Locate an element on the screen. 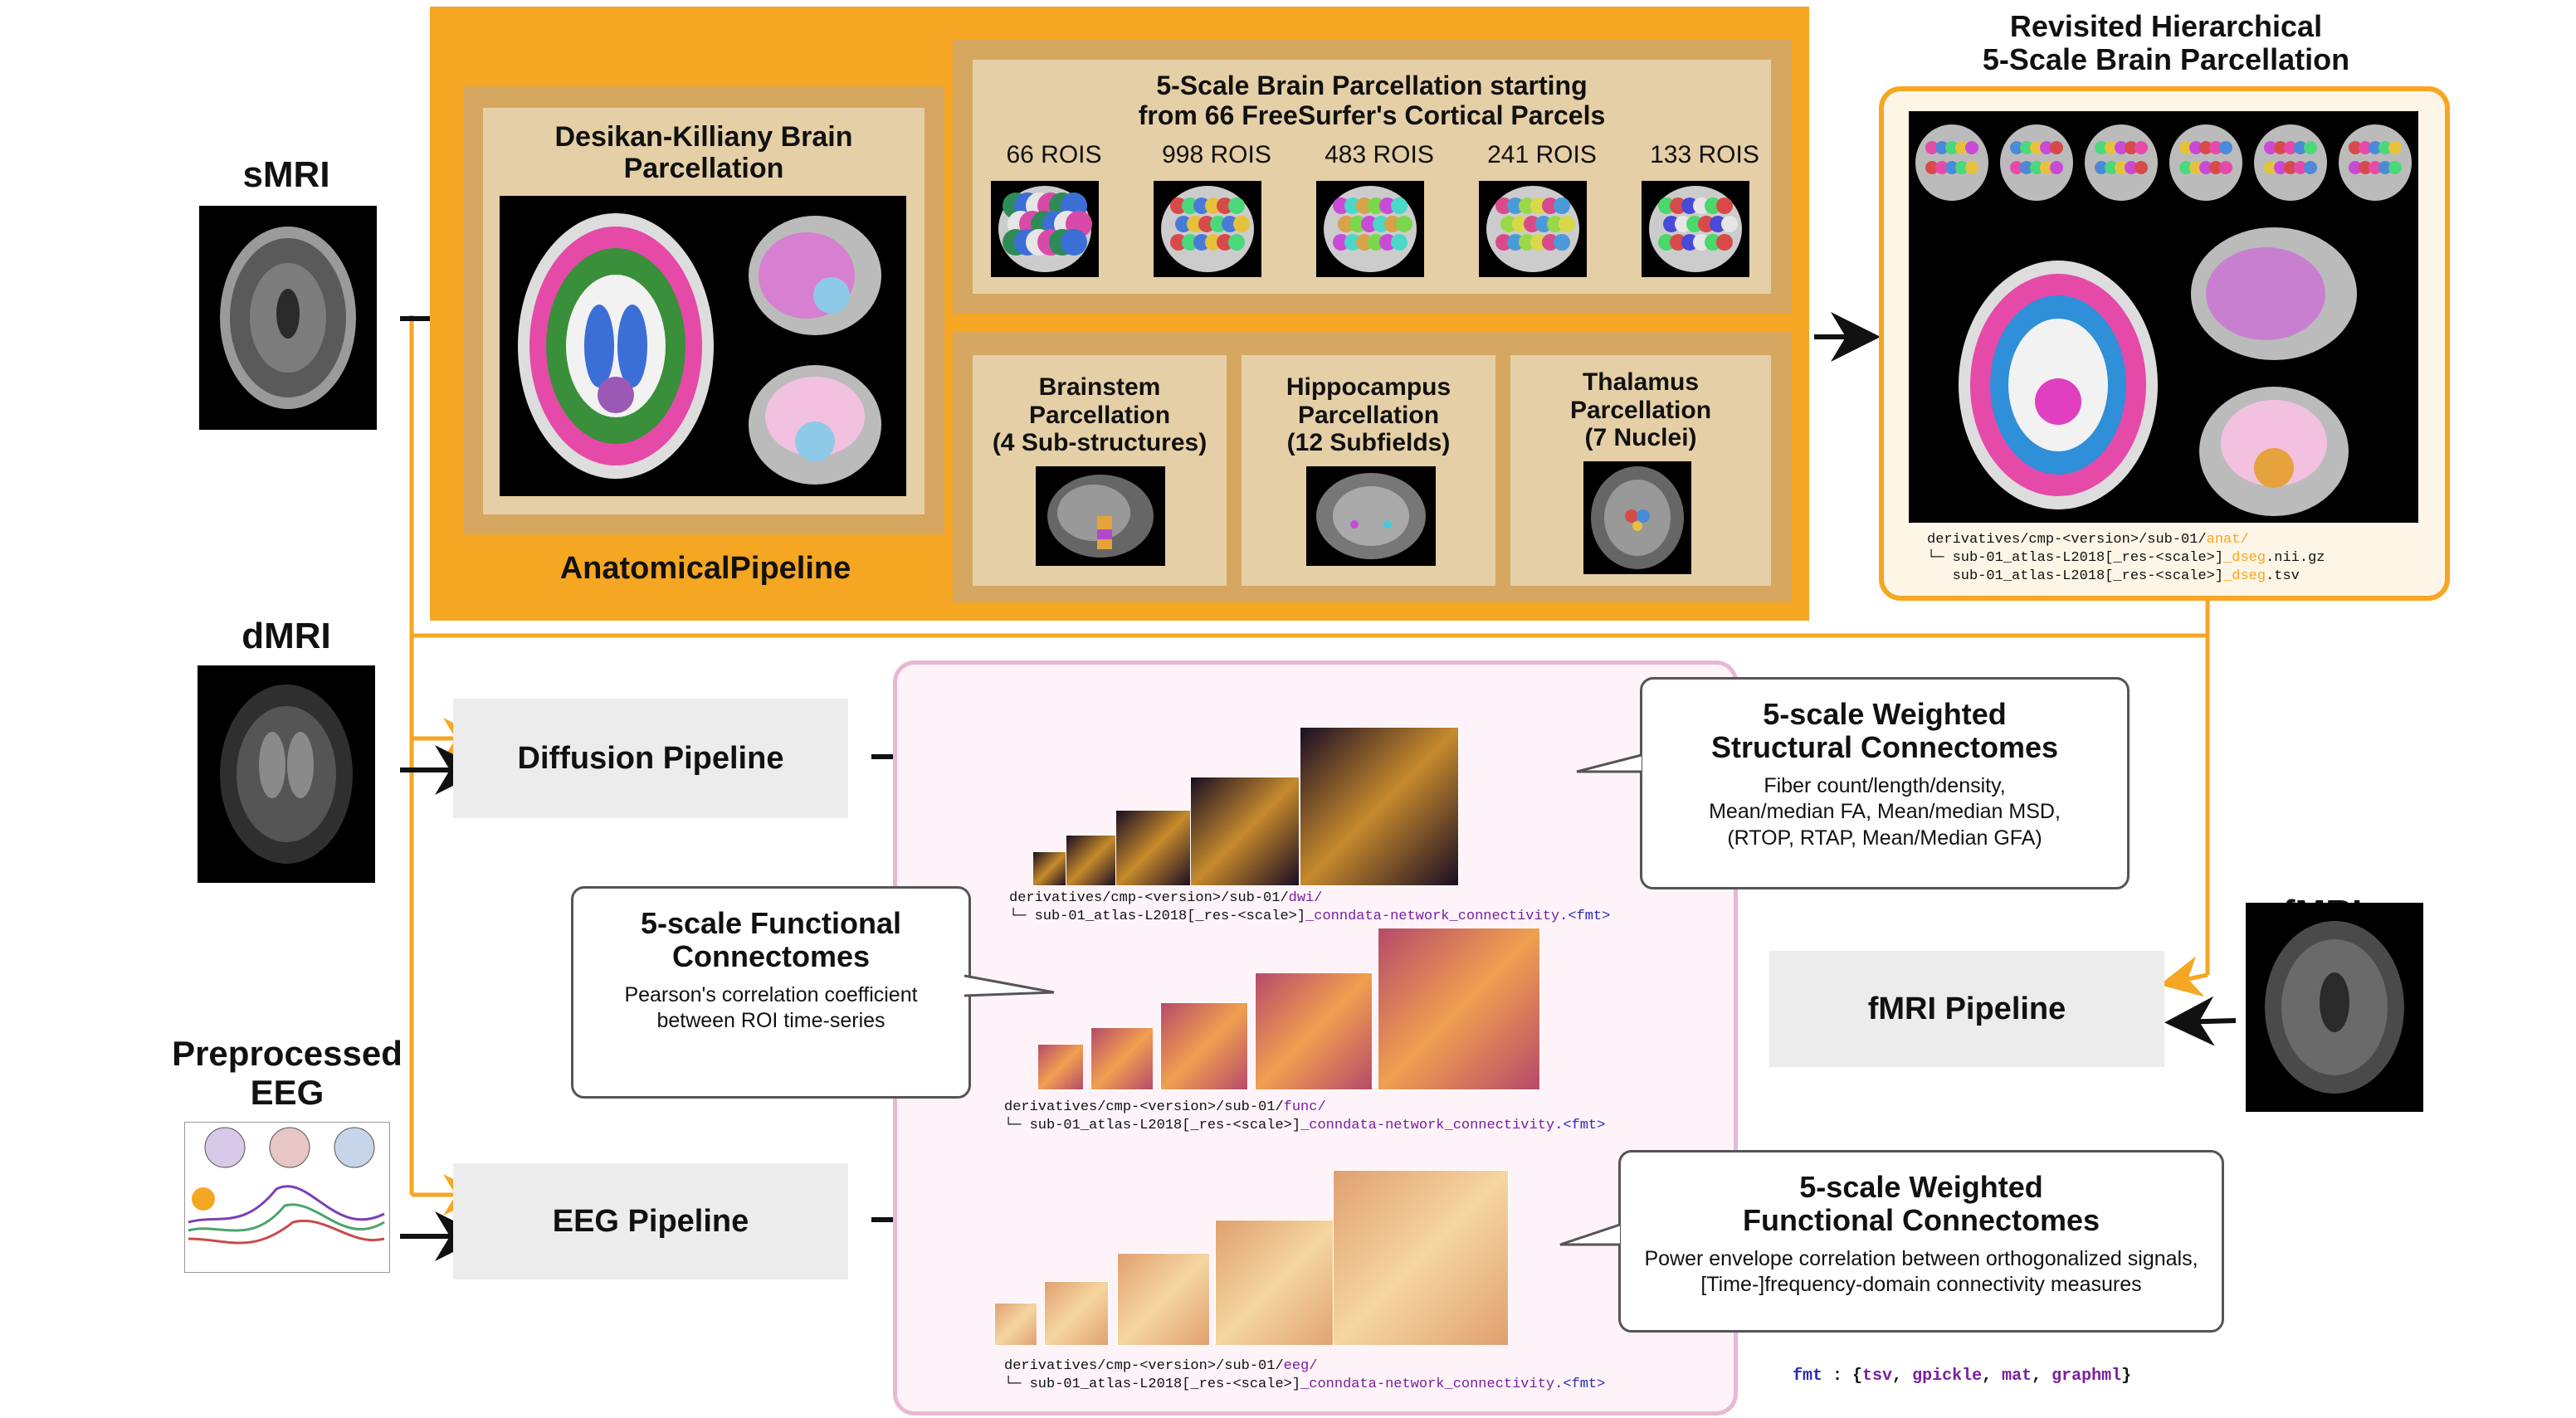  eeg-file-b: _conndata-network_connectivity is located at coordinates (1428, 1384).